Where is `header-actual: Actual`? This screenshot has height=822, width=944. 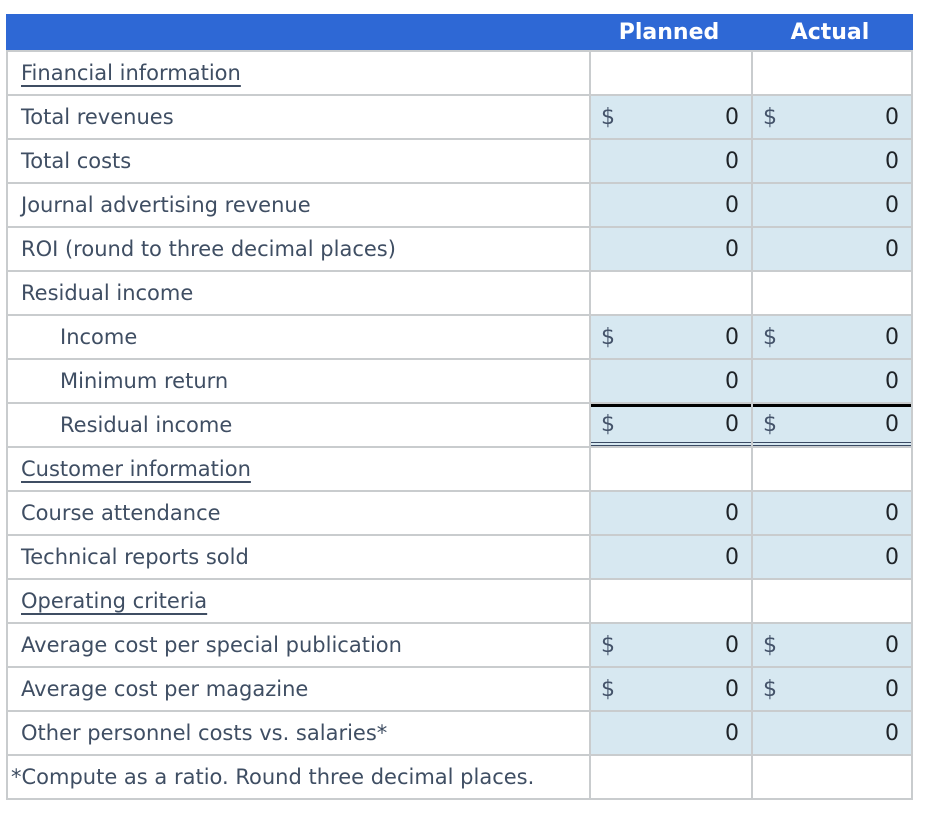
header-actual: Actual is located at coordinates (830, 32).